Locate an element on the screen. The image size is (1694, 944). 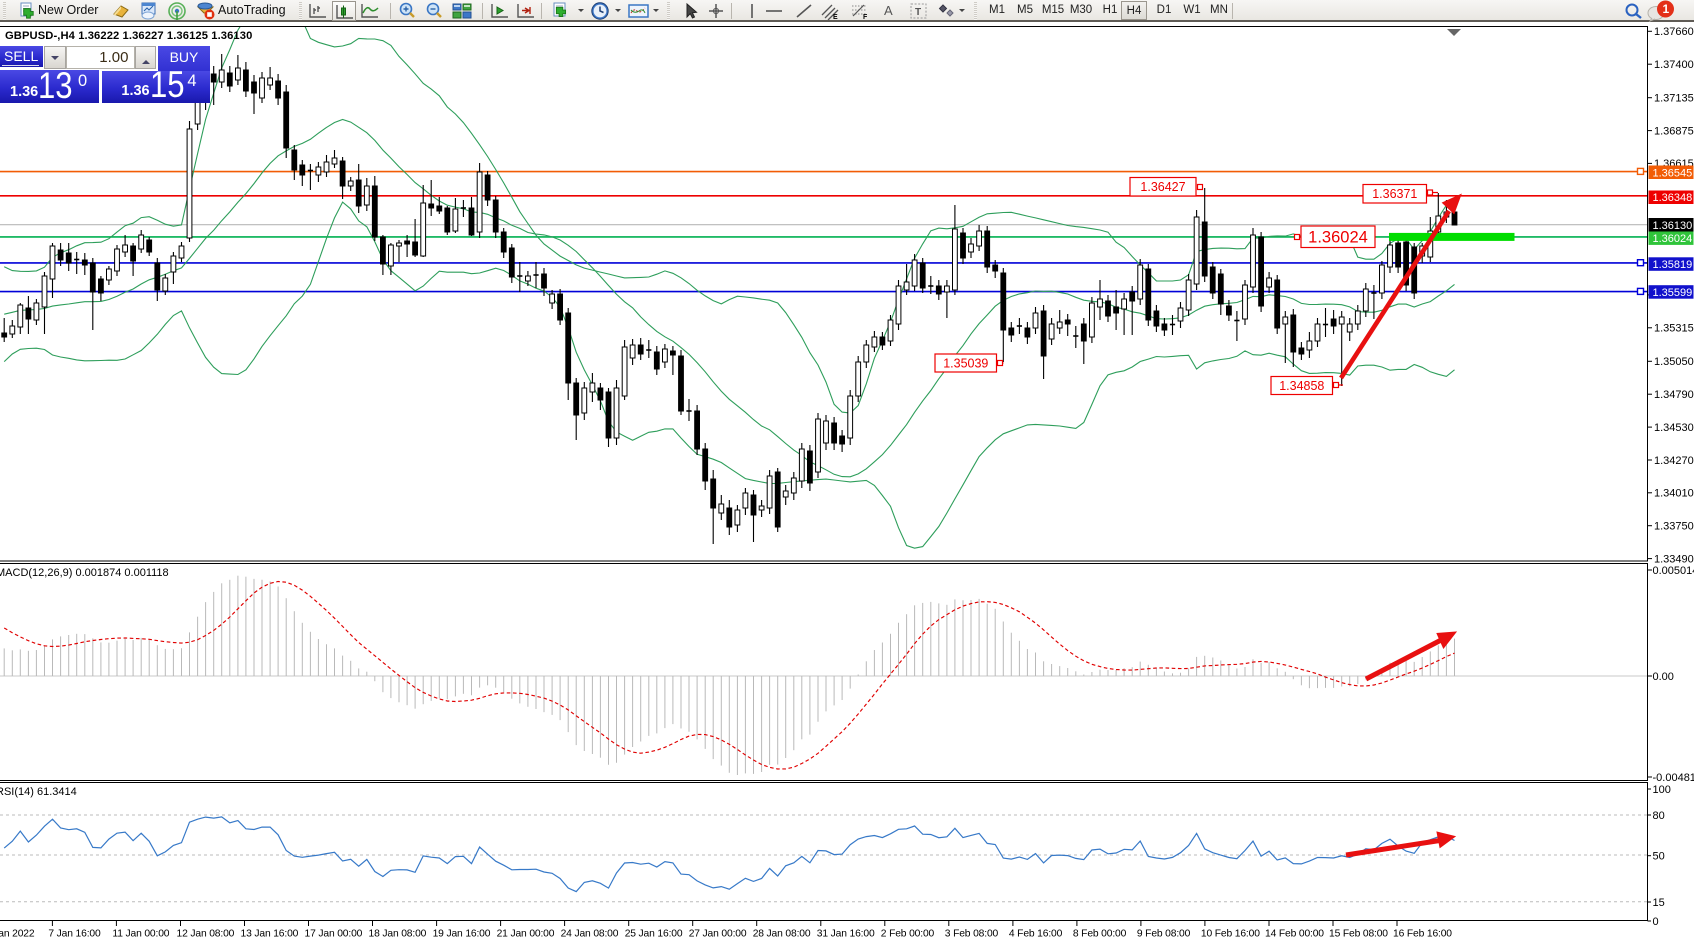
svg-text: -0.004812 is located at coordinates (1673, 778).